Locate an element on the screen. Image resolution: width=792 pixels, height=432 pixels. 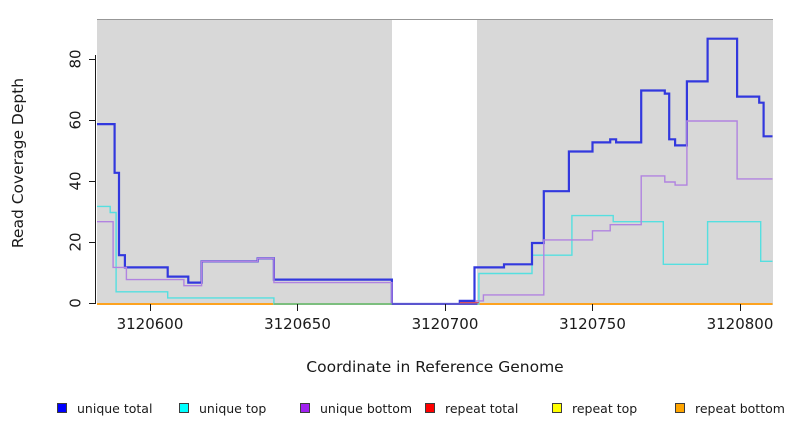
legend-item-repeat-bottom: repeat bottom is located at coordinates (730, 408).